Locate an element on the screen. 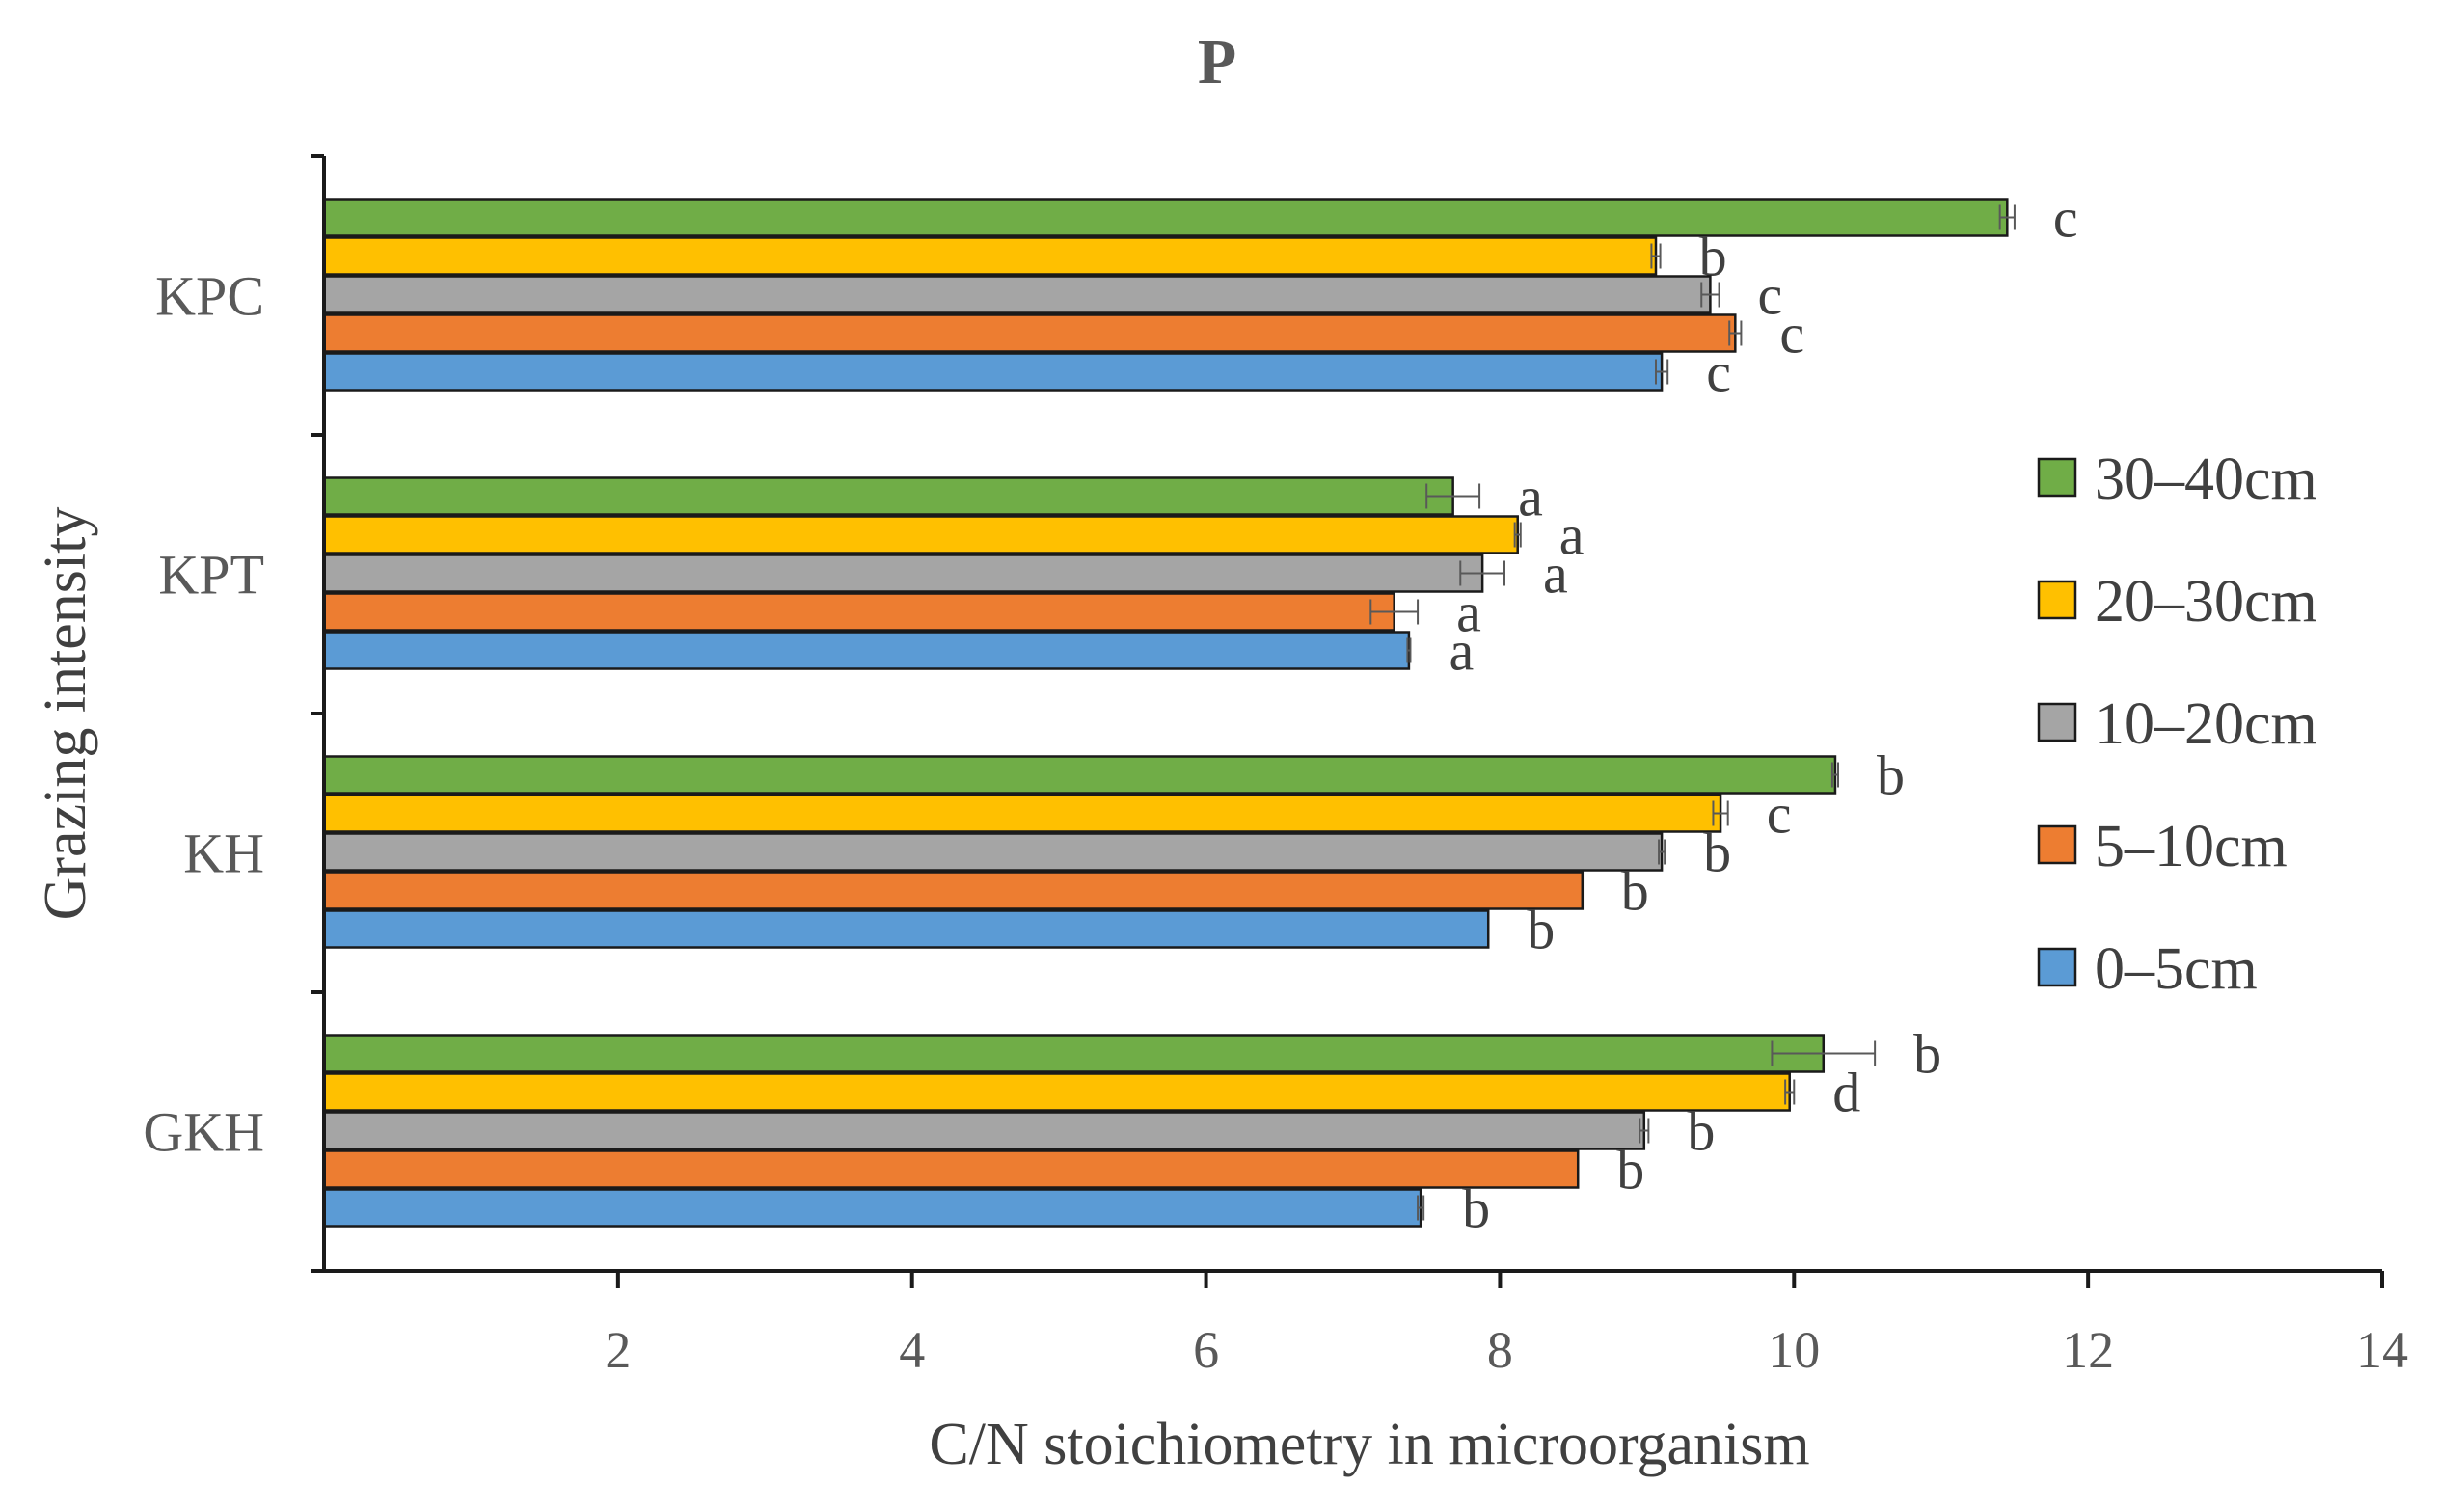  bar-GKH-20–30cm is located at coordinates (1056, 1092).